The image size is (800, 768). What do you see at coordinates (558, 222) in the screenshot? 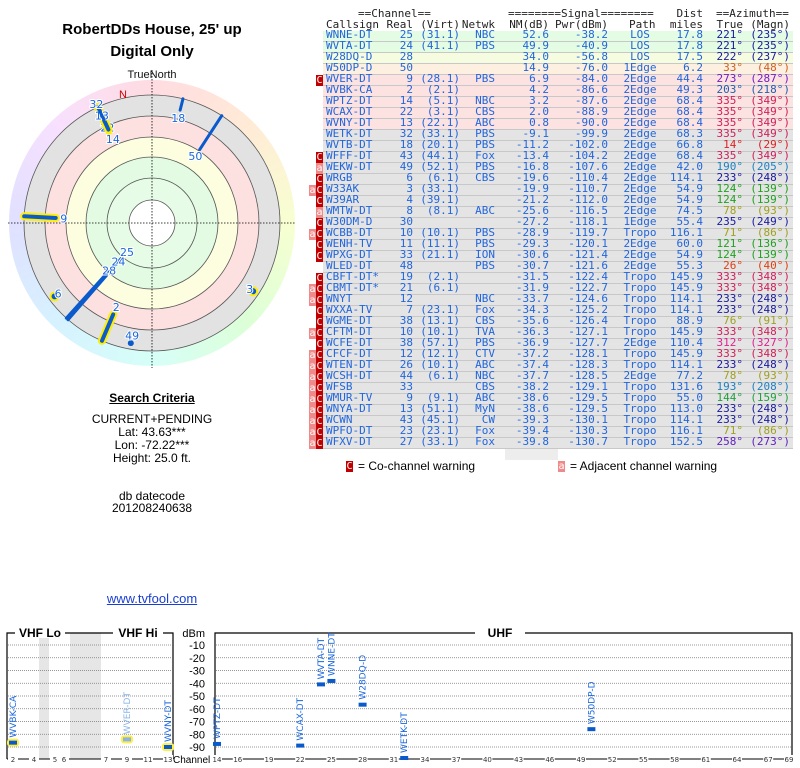
I see `station-row: W30DM-D 30 -27.2 -118.1 1Edge 55.4 235° (249°)` at bounding box center [558, 222].